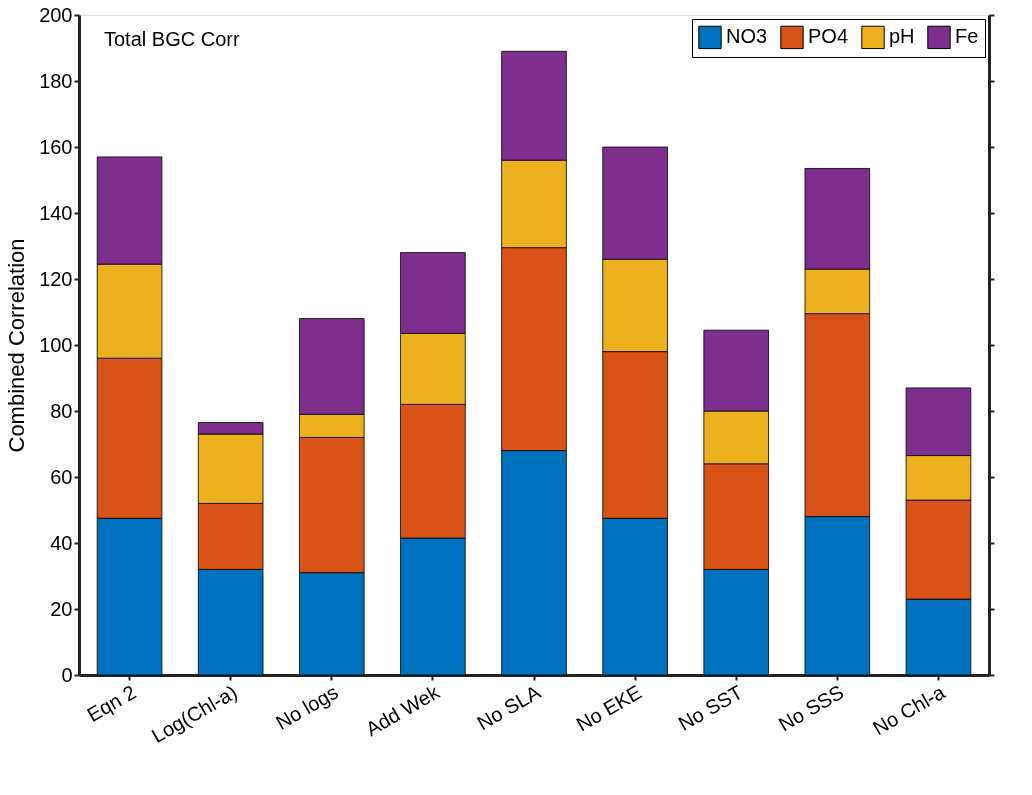  Describe the element at coordinates (811, 708) in the screenshot. I see `x-tick-label: No SSS` at that location.